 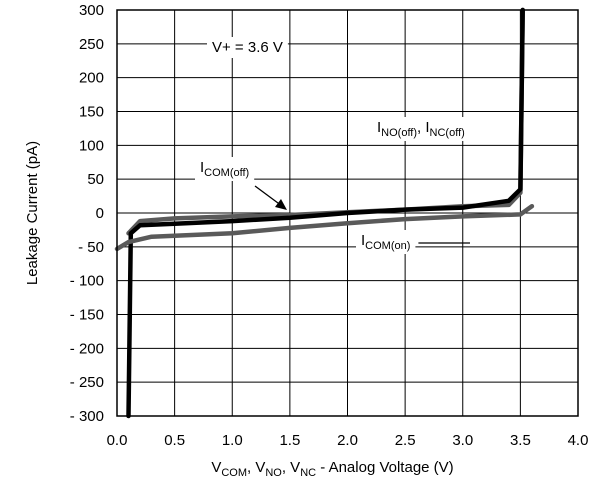 I want to click on y-tick-label: - 100, so click(x=87, y=281).